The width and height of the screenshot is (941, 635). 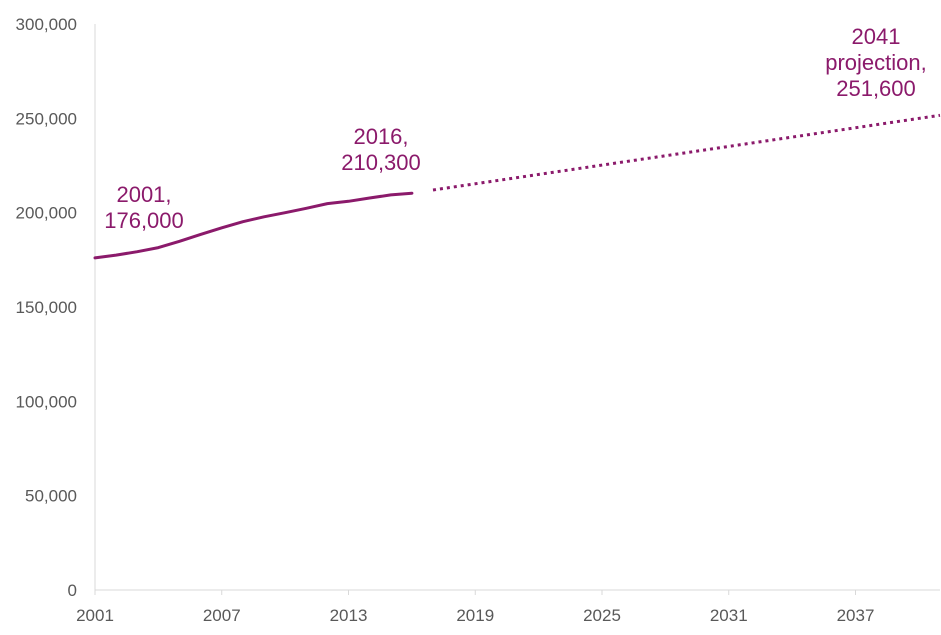 I want to click on annotation-latest: 2016, 210,300, so click(x=381, y=149).